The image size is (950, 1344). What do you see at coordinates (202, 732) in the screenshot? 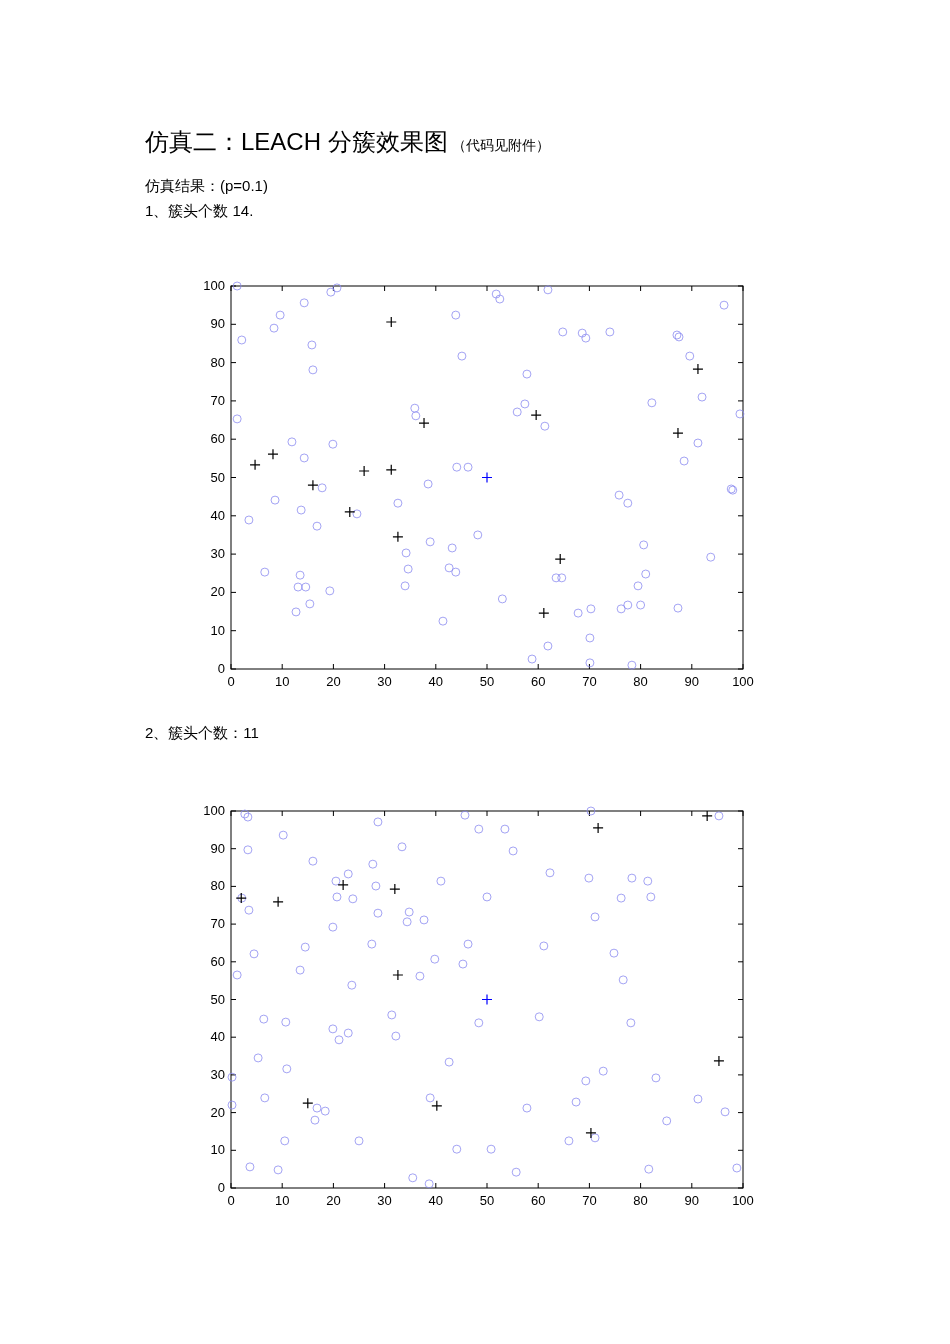
I see `chart-title: 2、簇头个数：11` at bounding box center [202, 732].